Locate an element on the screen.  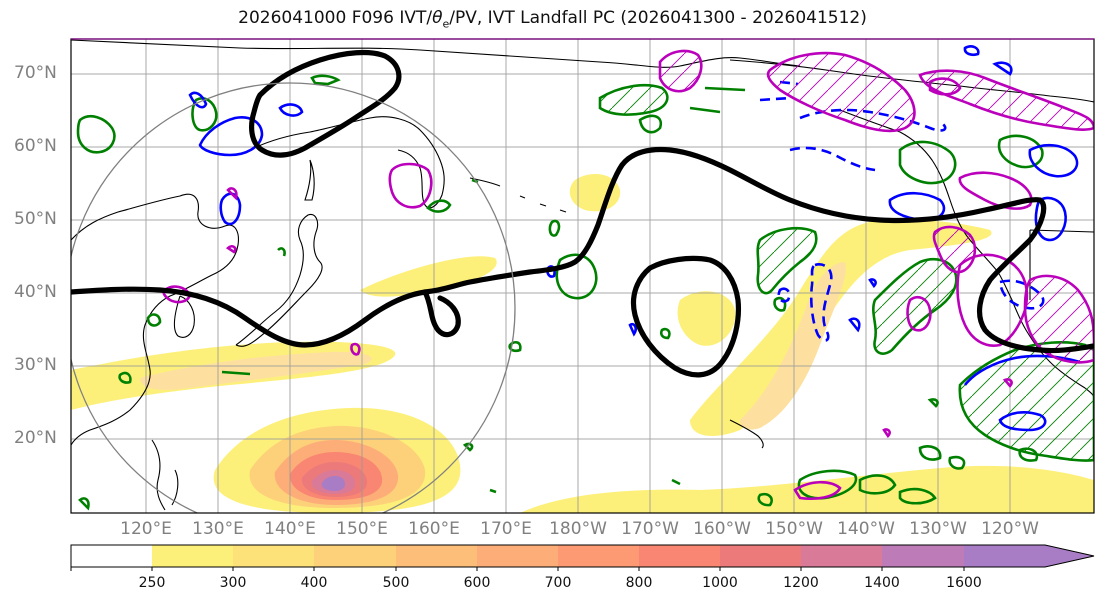
typhoon-ivt is located at coordinates (337, 460).